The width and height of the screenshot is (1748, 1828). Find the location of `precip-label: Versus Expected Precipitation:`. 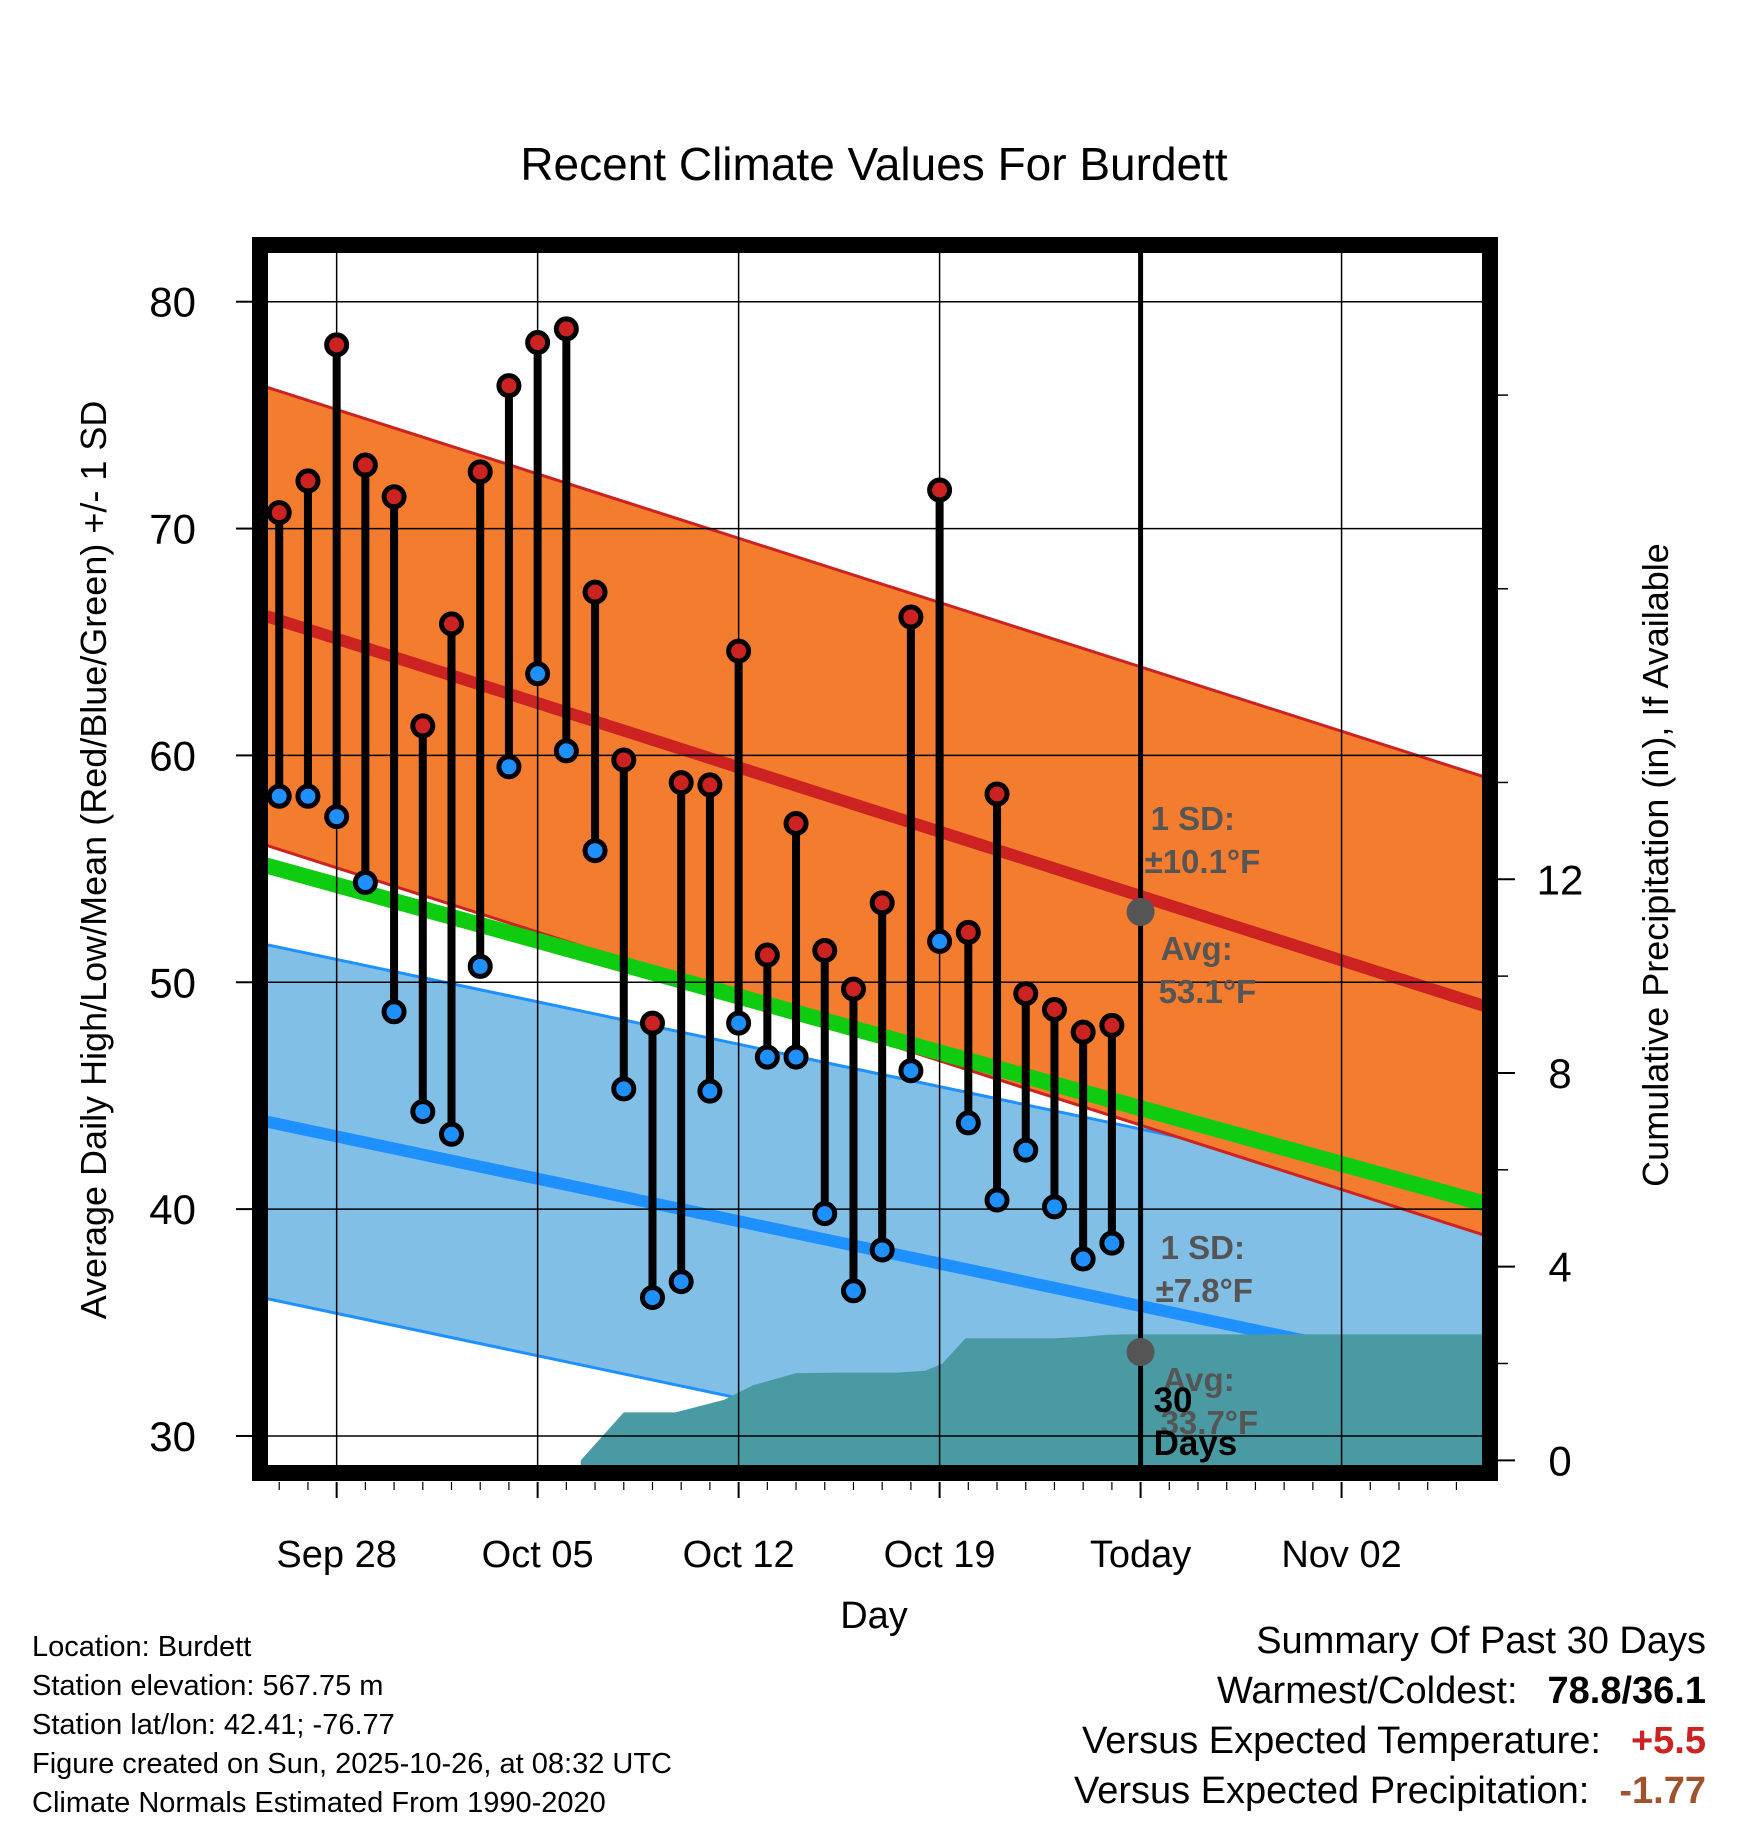

precip-label: Versus Expected Precipitation: is located at coordinates (1331, 1791).